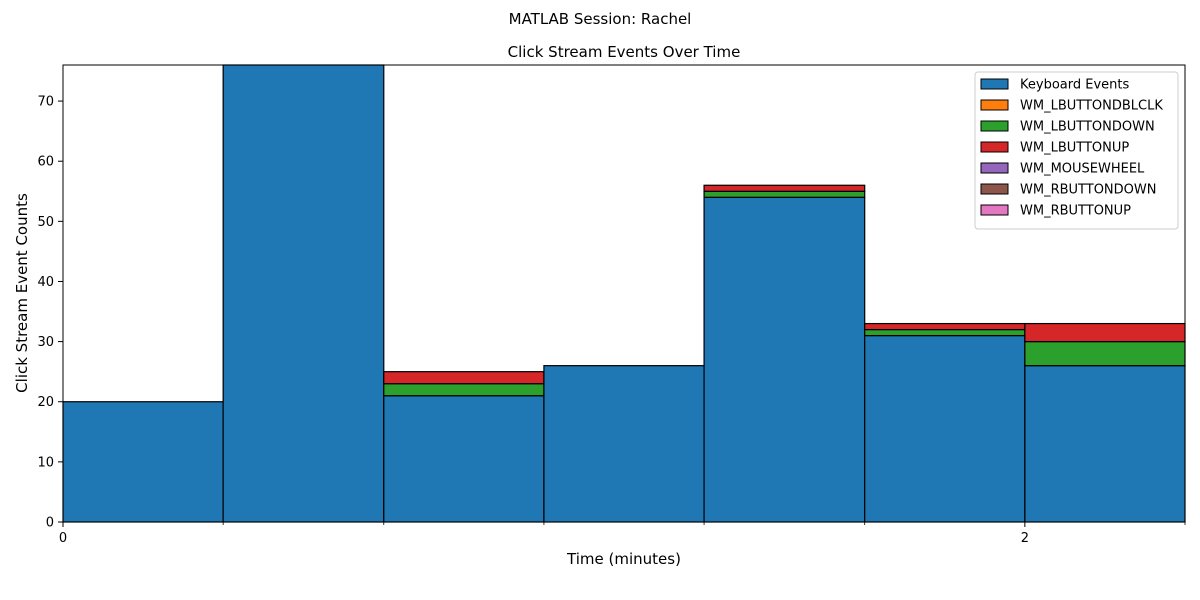 The width and height of the screenshot is (1200, 600). Describe the element at coordinates (623, 559) in the screenshot. I see `x-axis-label: Time (minutes)` at that location.